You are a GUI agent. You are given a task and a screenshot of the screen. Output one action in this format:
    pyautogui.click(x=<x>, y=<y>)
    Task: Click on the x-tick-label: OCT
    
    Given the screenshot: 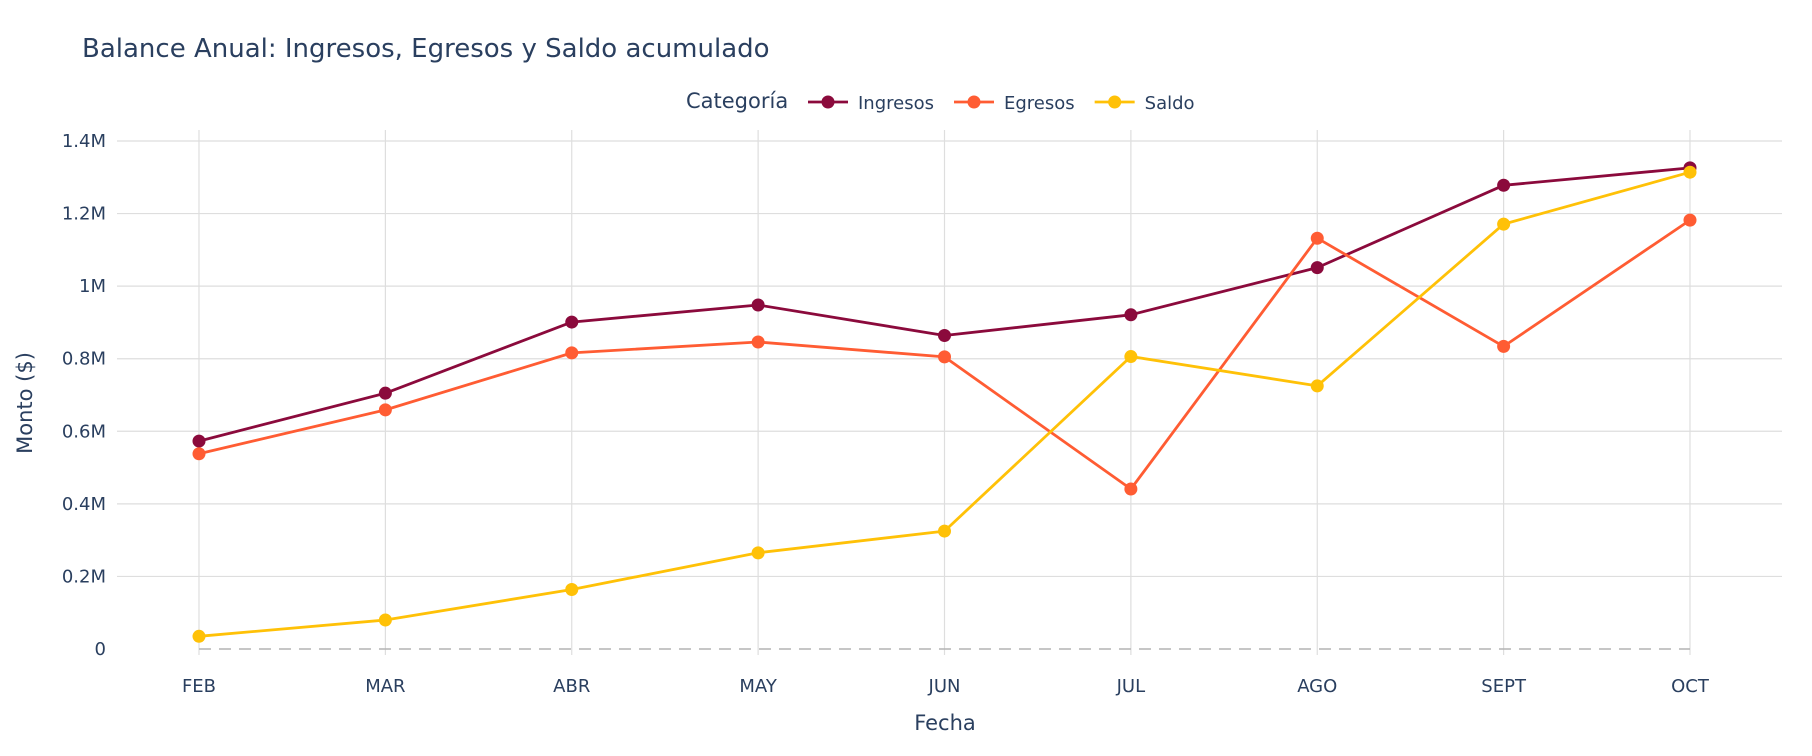 What is the action you would take?
    pyautogui.click(x=1690, y=686)
    